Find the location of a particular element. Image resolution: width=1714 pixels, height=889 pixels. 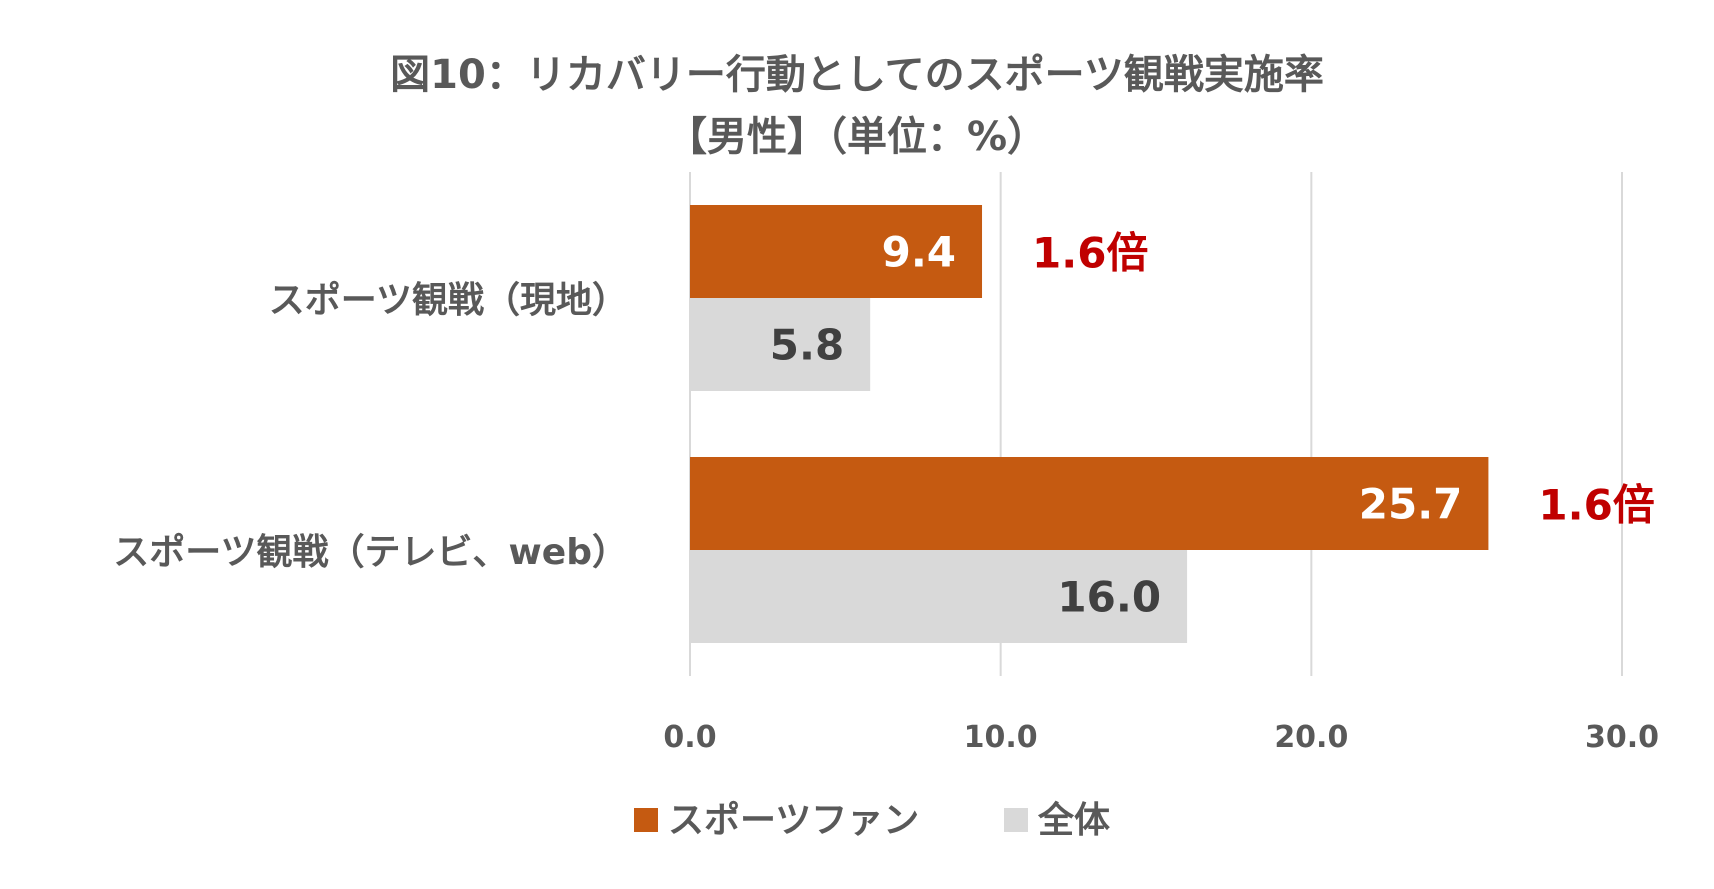

legend: スポーツファン 全体 is located at coordinates (872, 820).